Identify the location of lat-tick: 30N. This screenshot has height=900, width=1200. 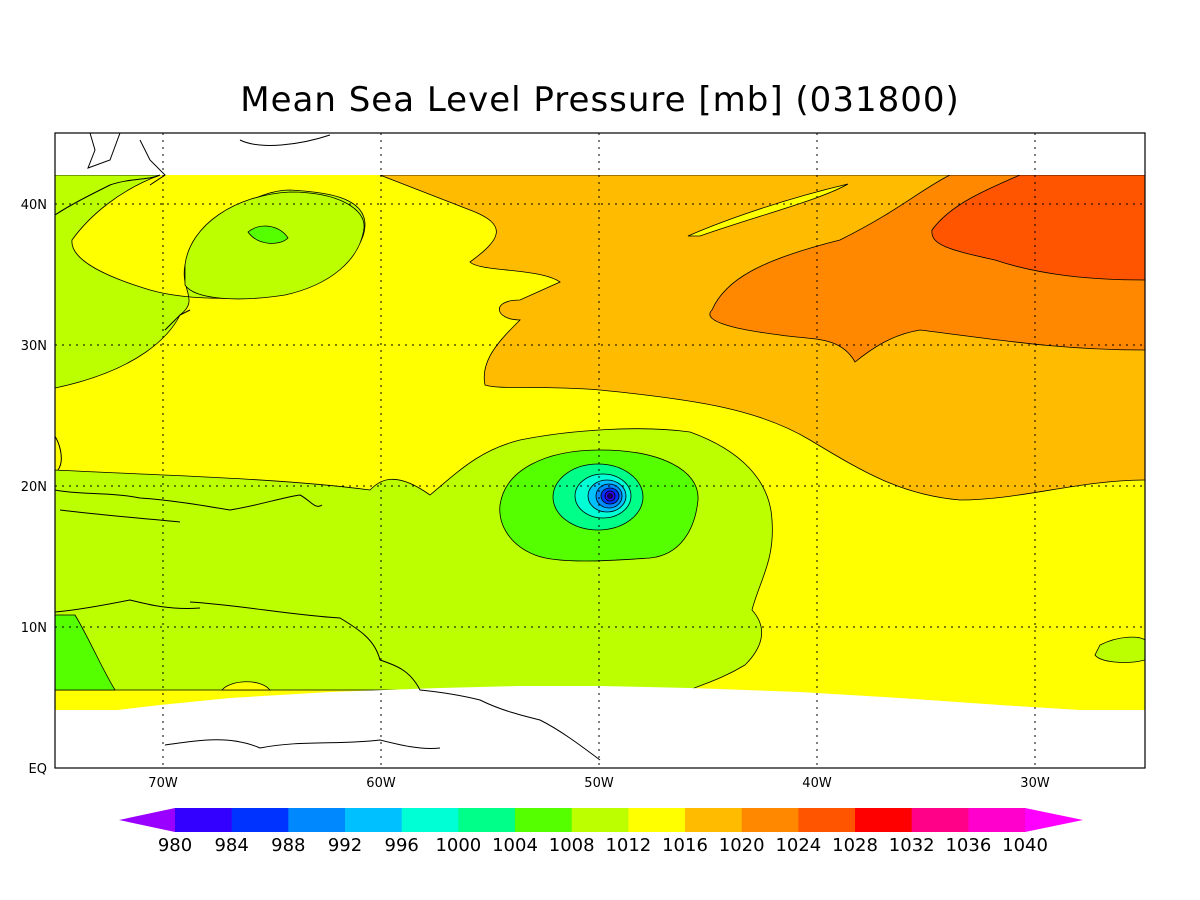
(34, 346).